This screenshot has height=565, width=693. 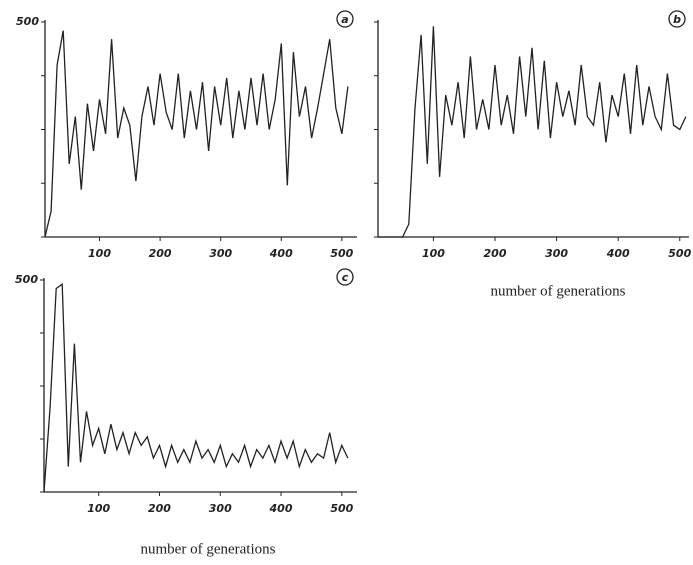 I want to click on panel-label: b, so click(x=677, y=19).